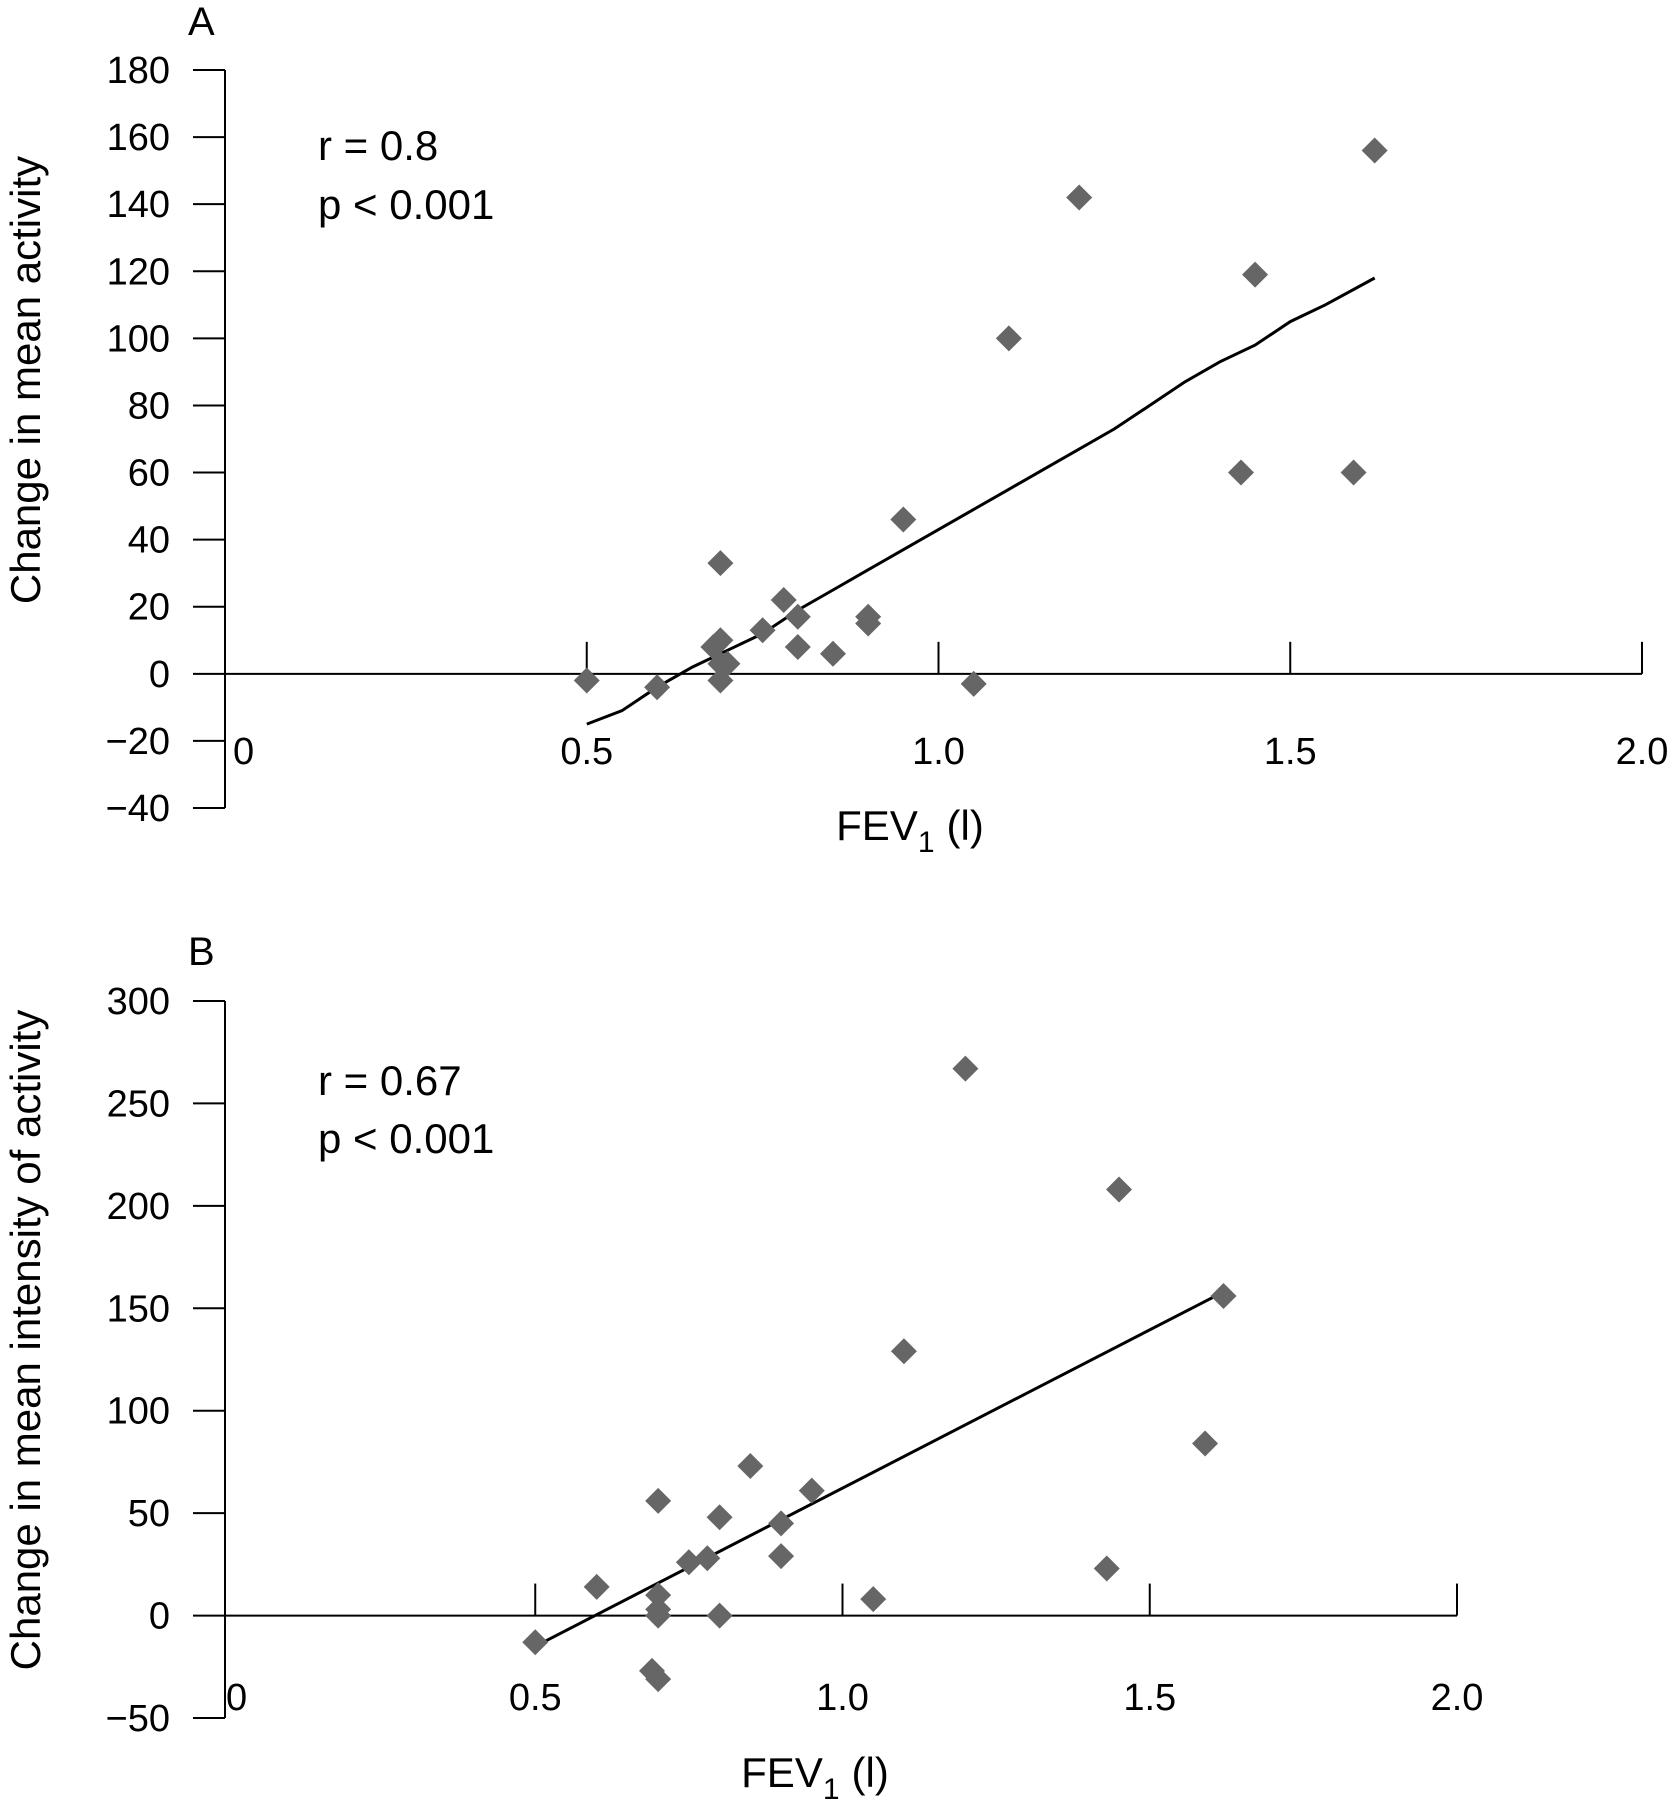 This screenshot has height=1800, width=1675. Describe the element at coordinates (138, 1207) in the screenshot. I see `panel-b-y-tick-label: 200` at that location.